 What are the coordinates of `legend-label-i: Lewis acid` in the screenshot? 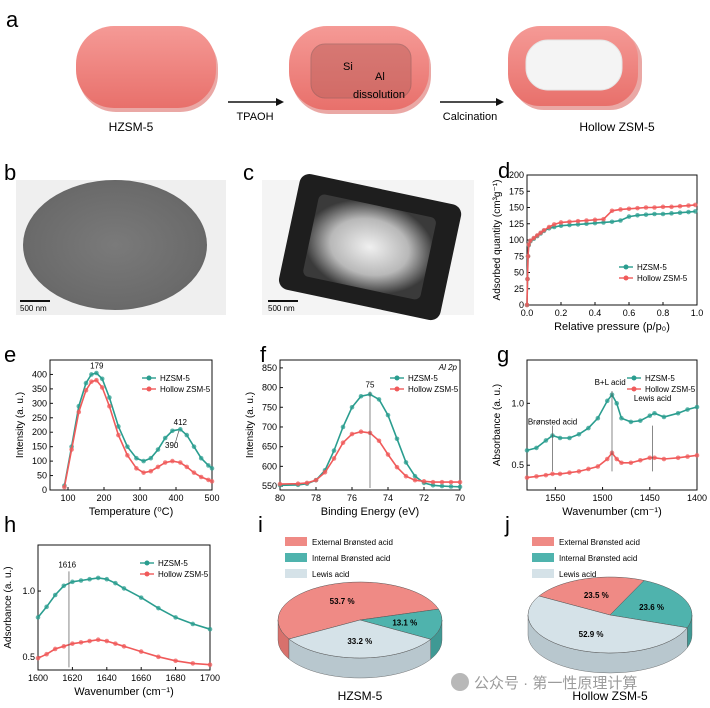 It's located at (330, 574).